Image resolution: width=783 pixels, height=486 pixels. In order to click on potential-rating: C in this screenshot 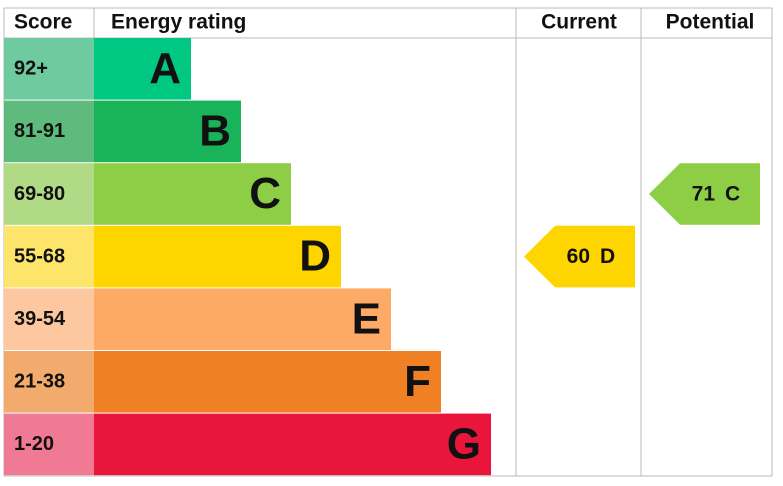, I will do `click(732, 194)`.